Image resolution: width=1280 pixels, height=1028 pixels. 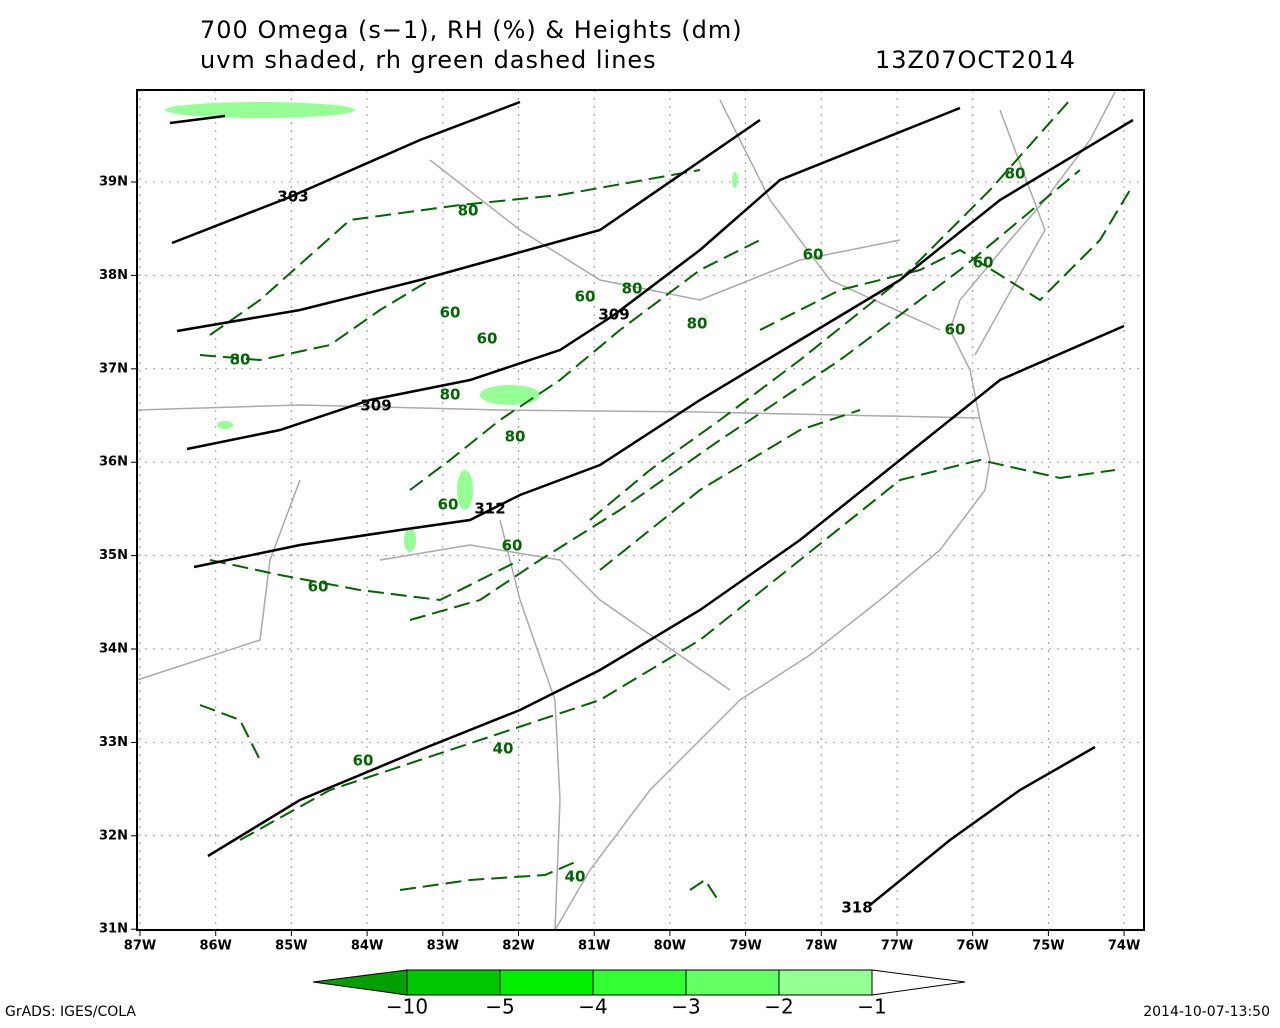 I want to click on lat-label: 32N, so click(x=113, y=835).